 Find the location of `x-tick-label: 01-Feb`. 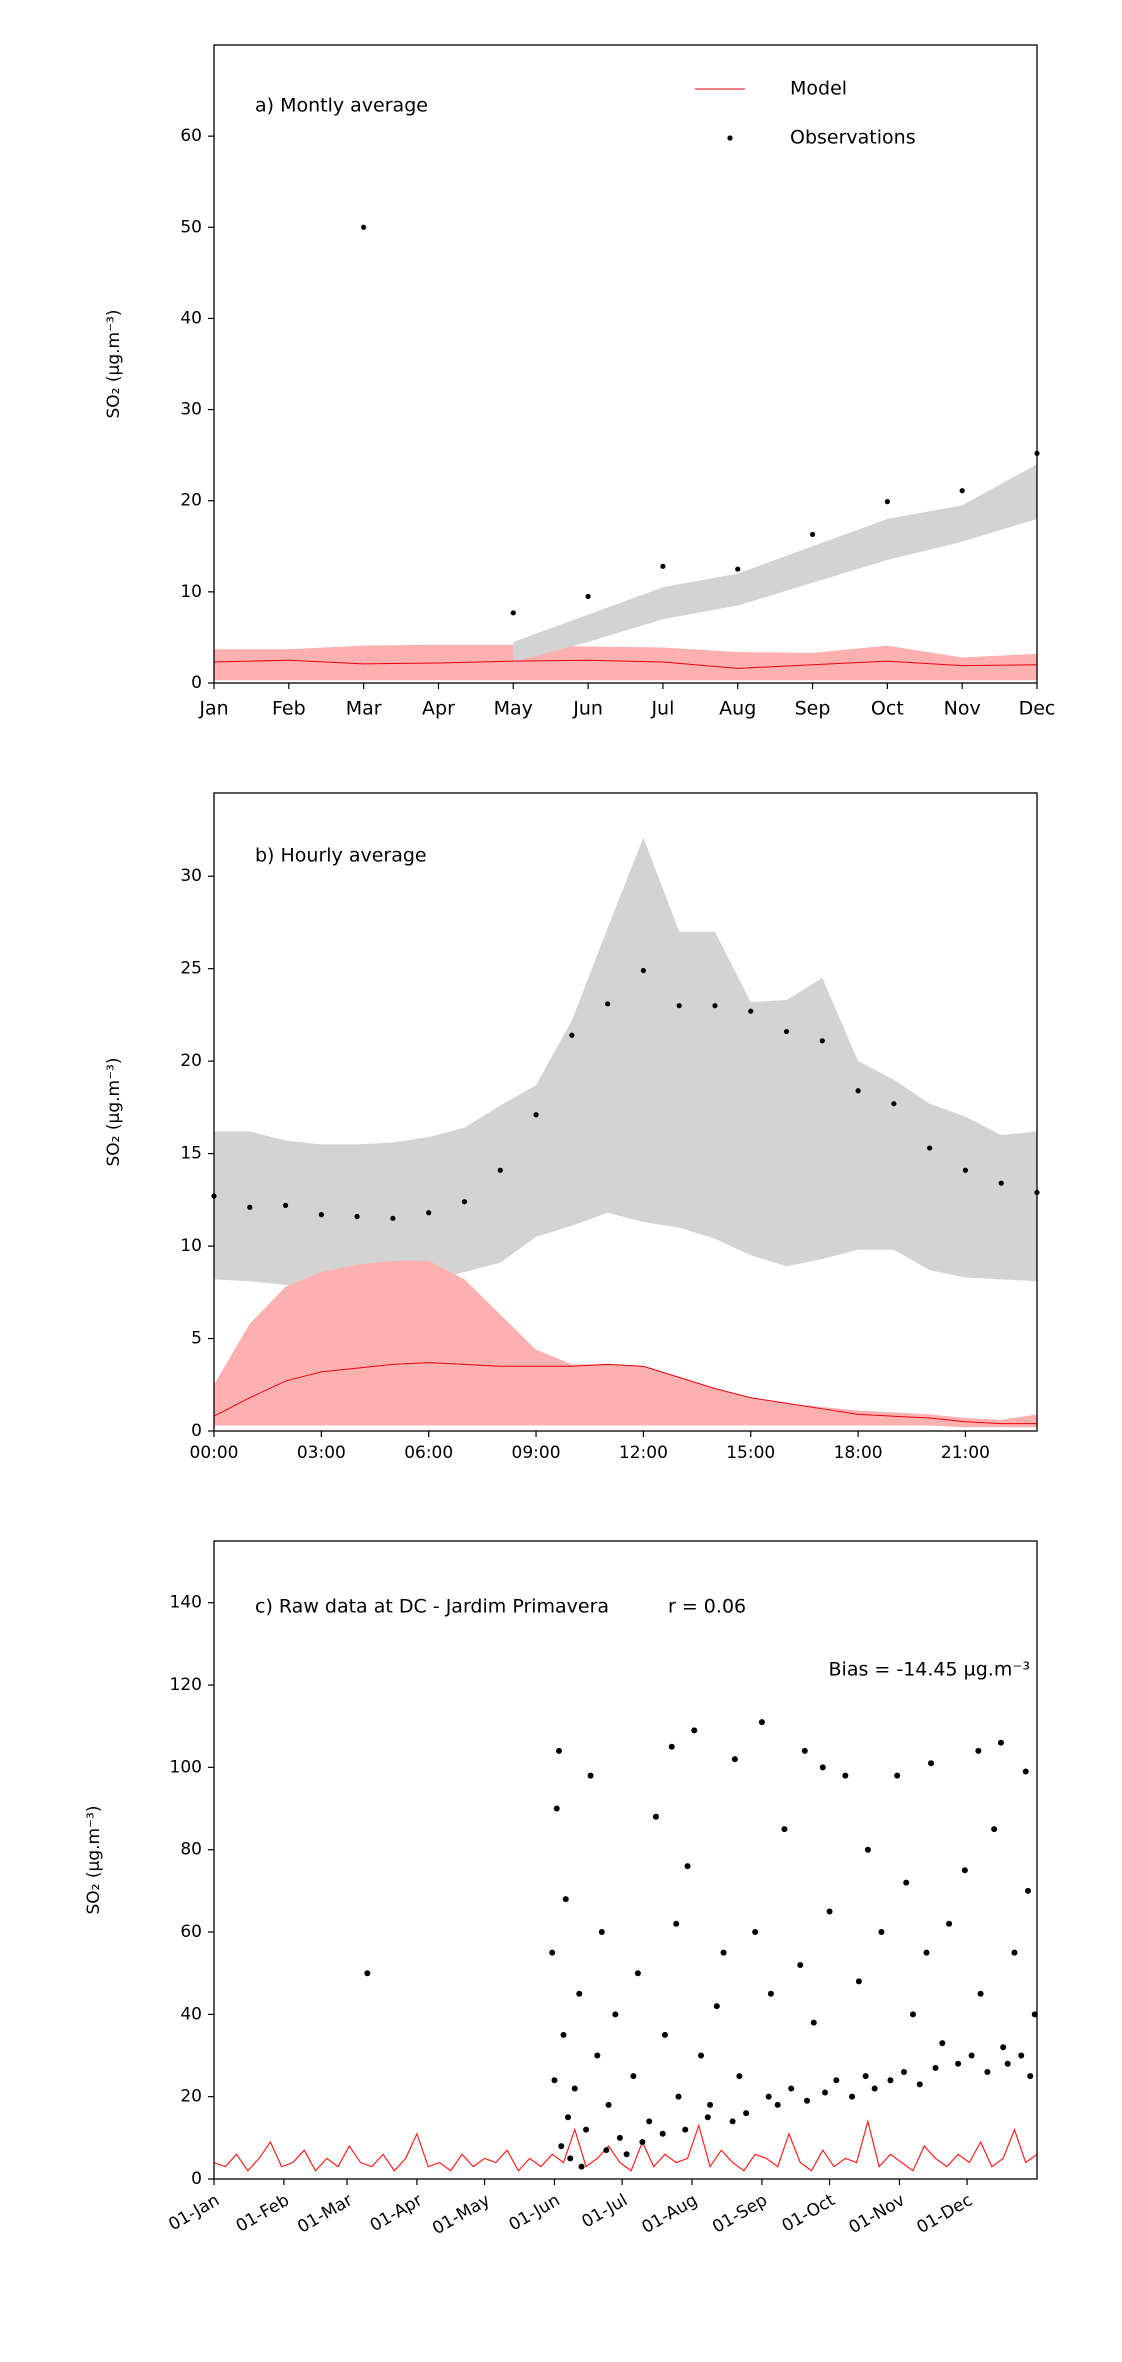

x-tick-label: 01-Feb is located at coordinates (263, 2213).